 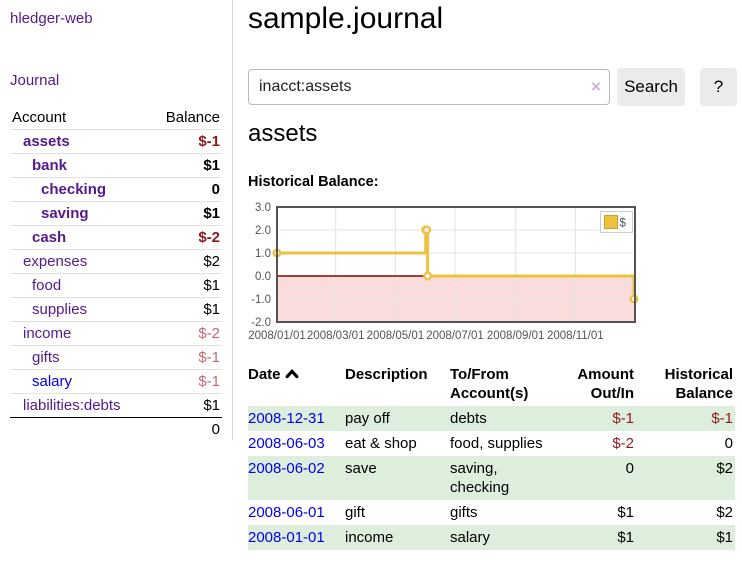 What do you see at coordinates (361, 468) in the screenshot?
I see `transaction-description: save` at bounding box center [361, 468].